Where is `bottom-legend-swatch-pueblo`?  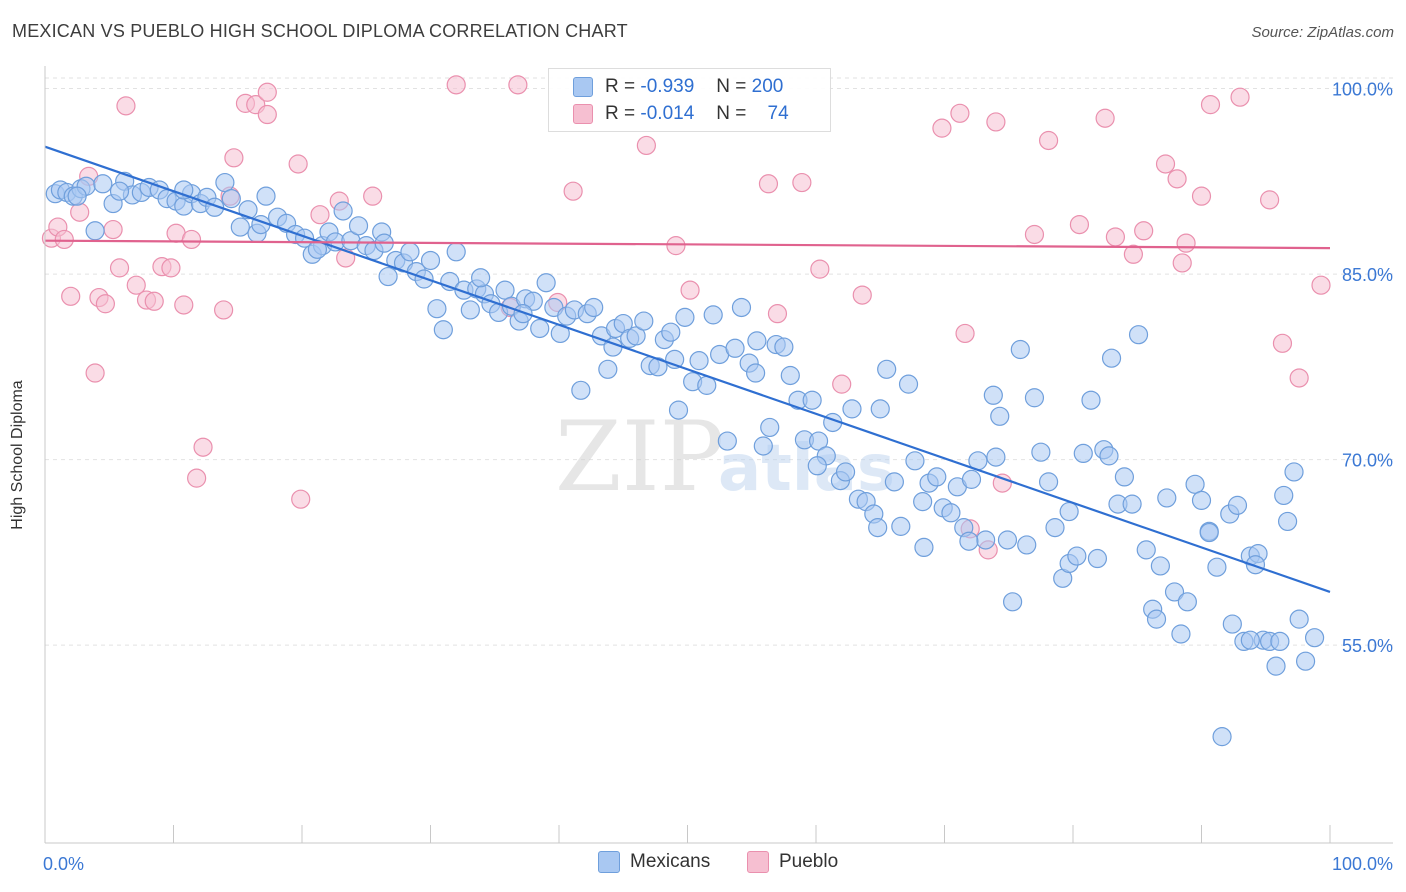 bottom-legend-swatch-pueblo is located at coordinates (758, 862).